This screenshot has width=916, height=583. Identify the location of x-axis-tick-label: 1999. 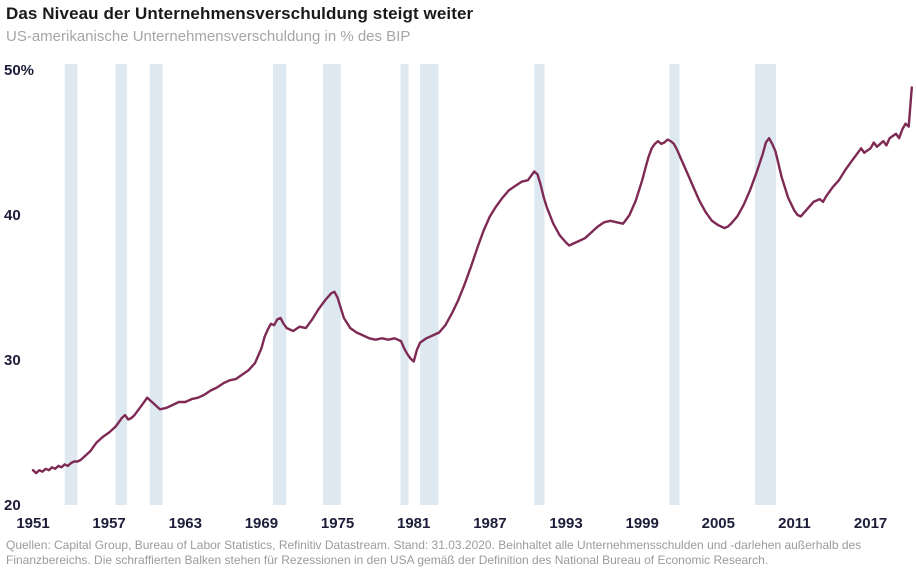
(642, 523).